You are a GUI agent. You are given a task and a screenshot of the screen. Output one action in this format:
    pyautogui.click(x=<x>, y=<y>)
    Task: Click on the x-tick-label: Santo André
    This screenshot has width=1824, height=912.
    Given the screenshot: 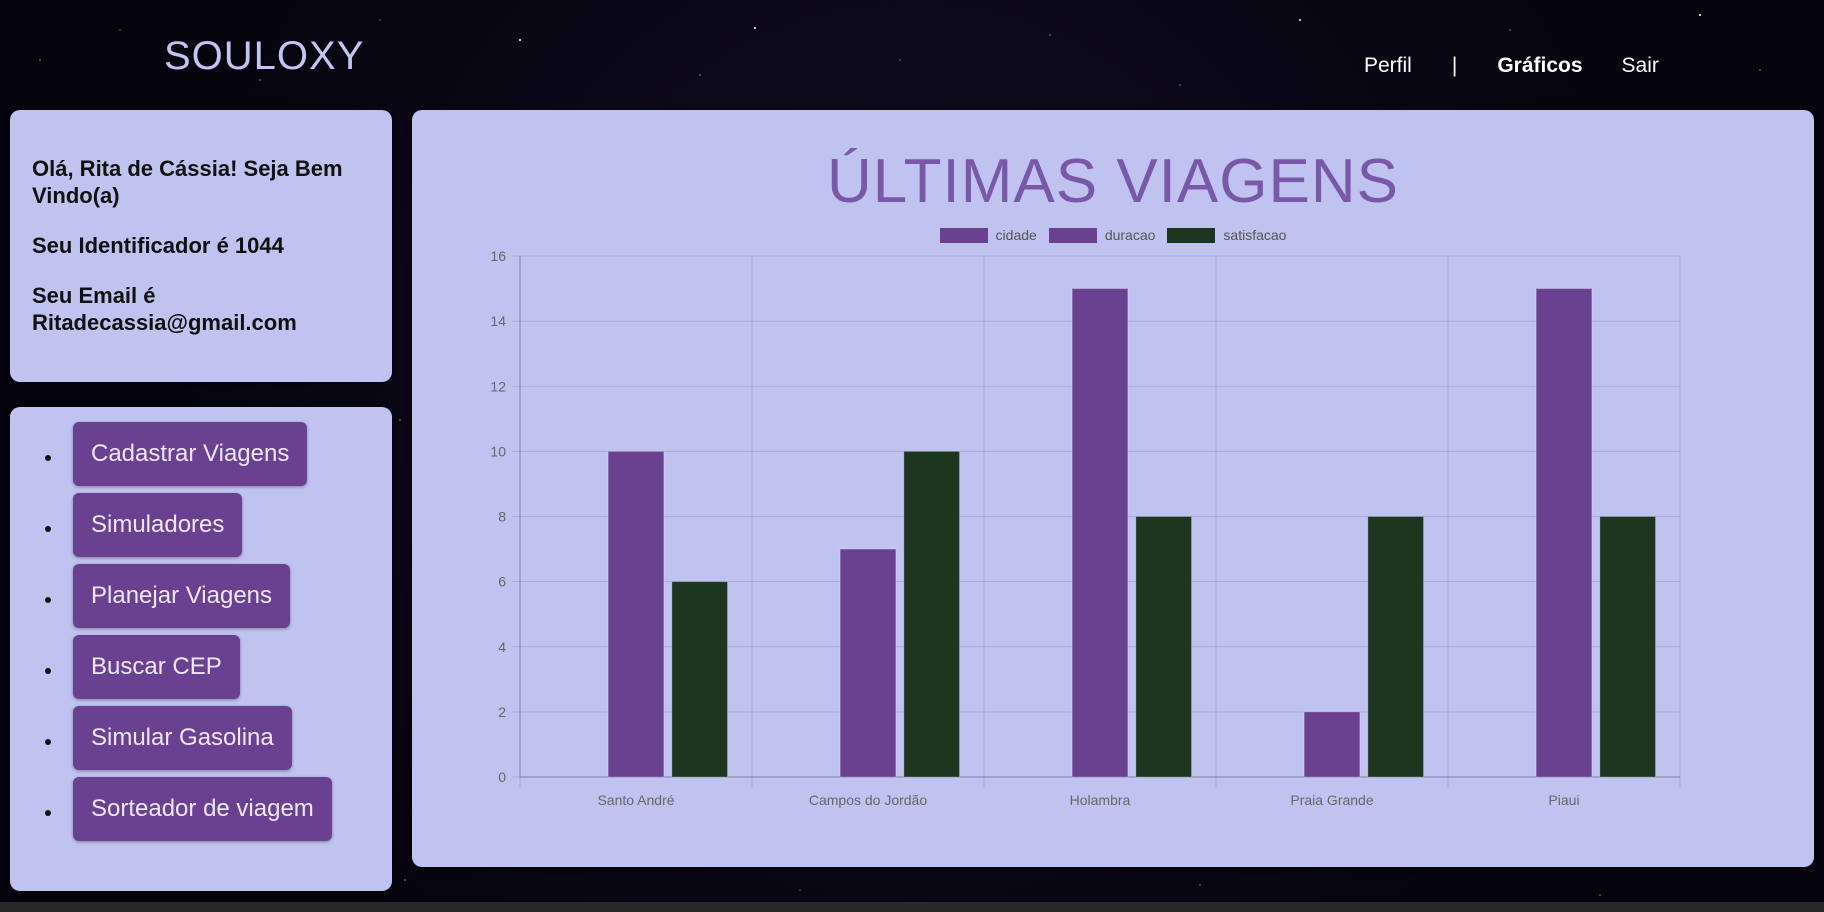 What is the action you would take?
    pyautogui.click(x=635, y=800)
    